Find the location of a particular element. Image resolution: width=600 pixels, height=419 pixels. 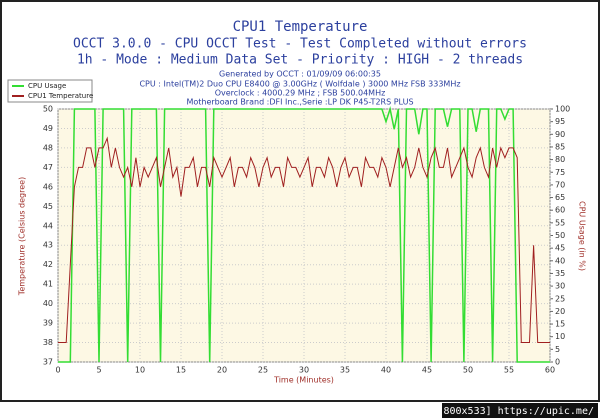

x-tick-label: 30 is located at coordinates (304, 370).